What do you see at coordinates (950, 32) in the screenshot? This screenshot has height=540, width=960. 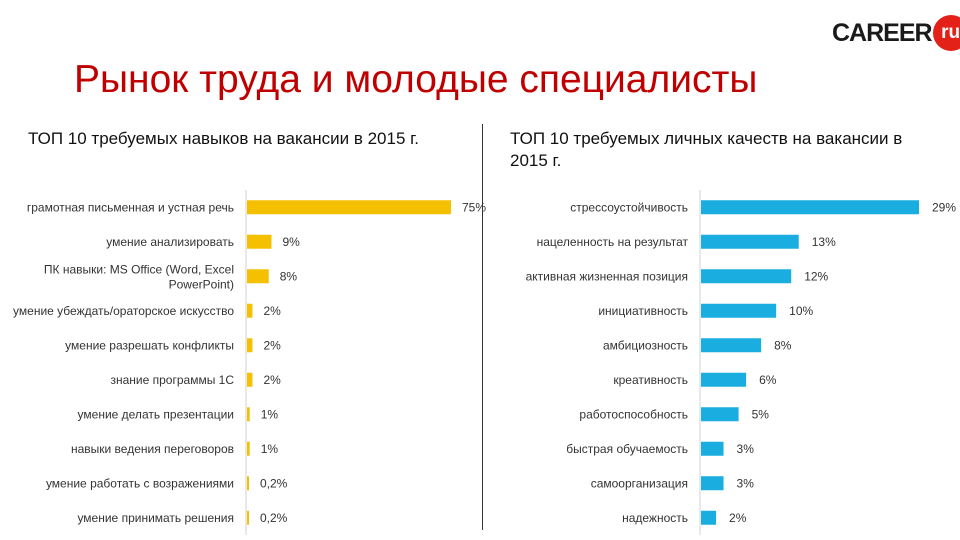 I see `logo-suffix: ru` at bounding box center [950, 32].